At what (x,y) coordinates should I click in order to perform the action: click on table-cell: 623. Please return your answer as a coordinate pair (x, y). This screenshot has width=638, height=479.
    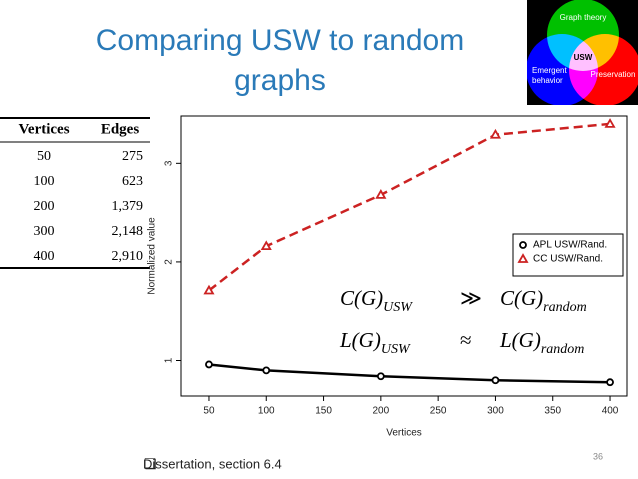
    Looking at the image, I should click on (132, 181).